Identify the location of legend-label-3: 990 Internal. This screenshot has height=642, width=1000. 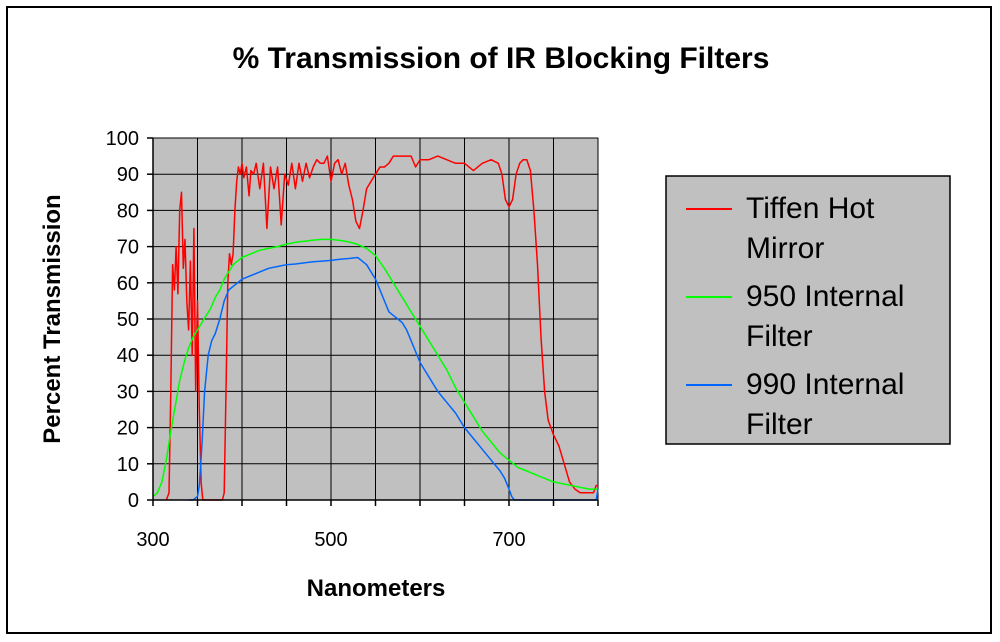
(825, 384).